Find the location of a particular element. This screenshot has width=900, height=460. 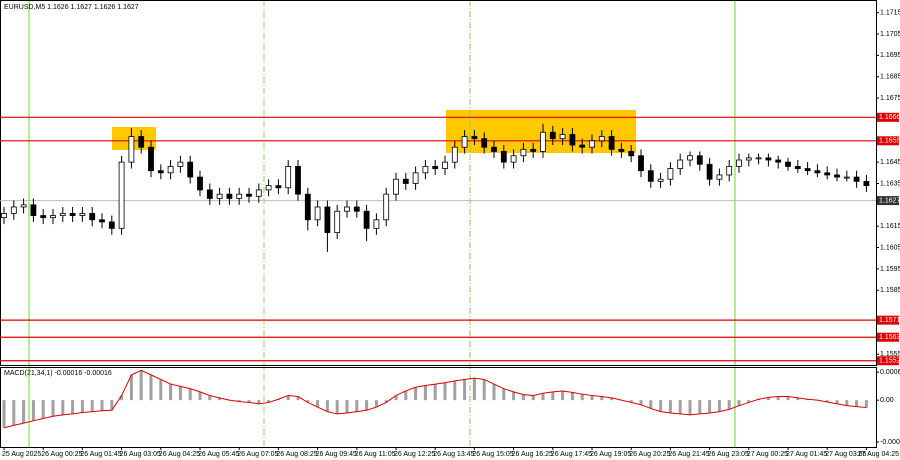

x-tick-label: 26 Aug 13:45 is located at coordinates (453, 454).